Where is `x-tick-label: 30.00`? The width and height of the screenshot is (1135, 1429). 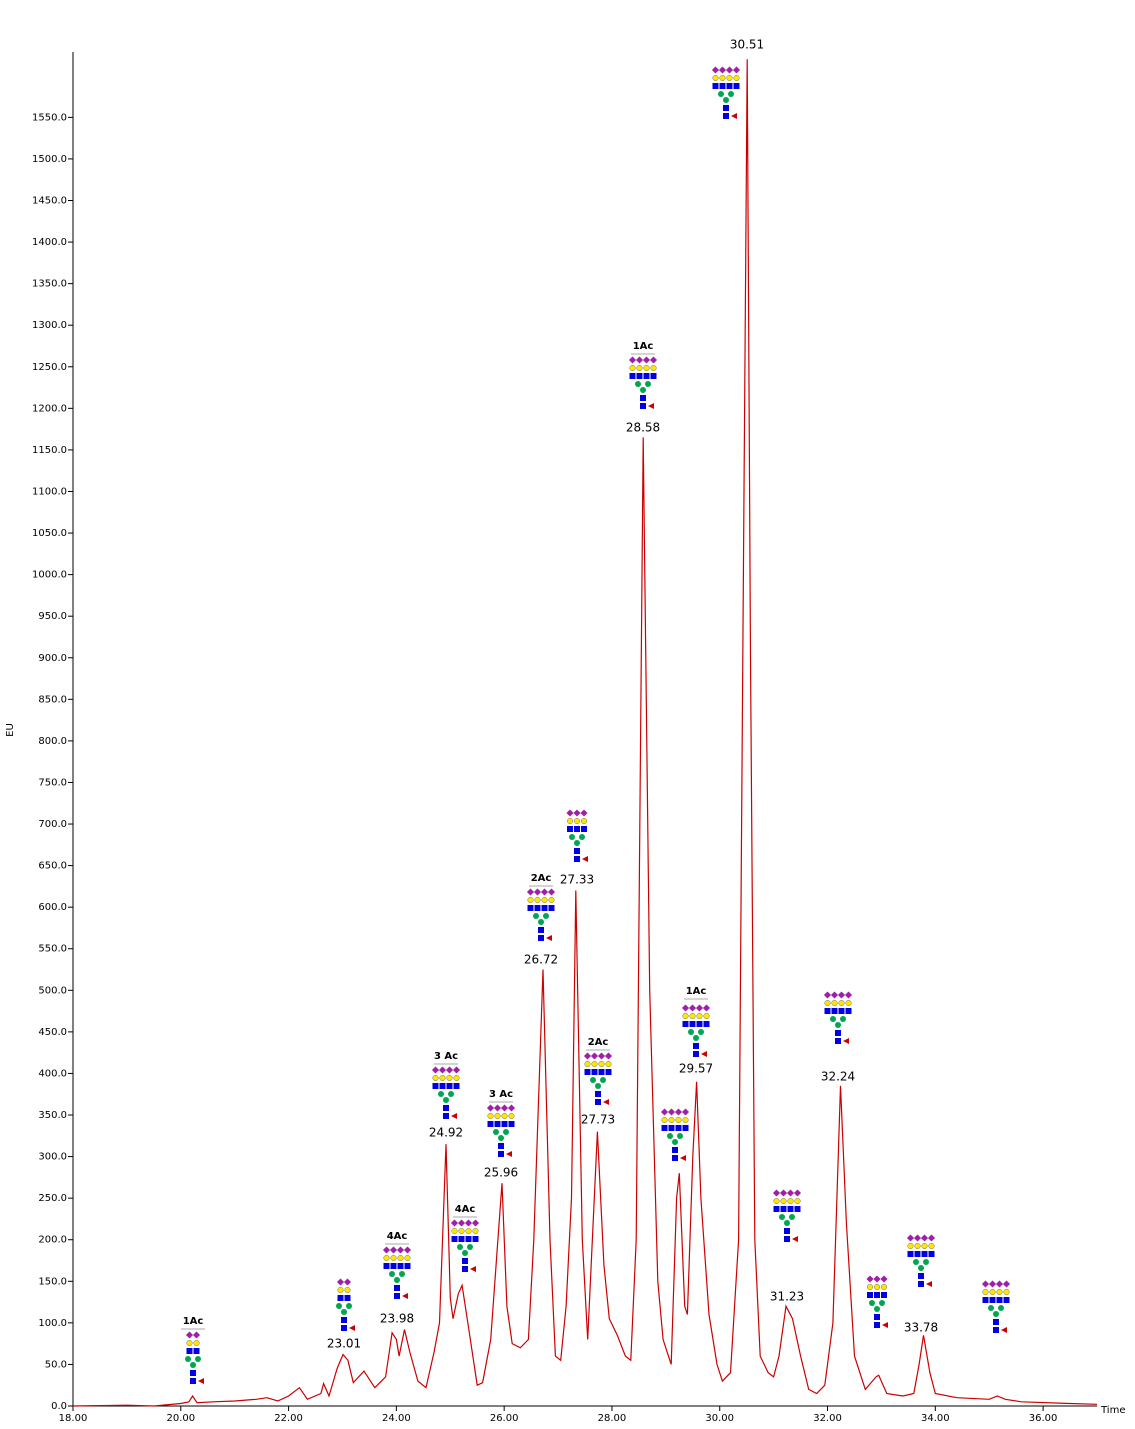
x-tick-label: 30.00 is located at coordinates (719, 1418).